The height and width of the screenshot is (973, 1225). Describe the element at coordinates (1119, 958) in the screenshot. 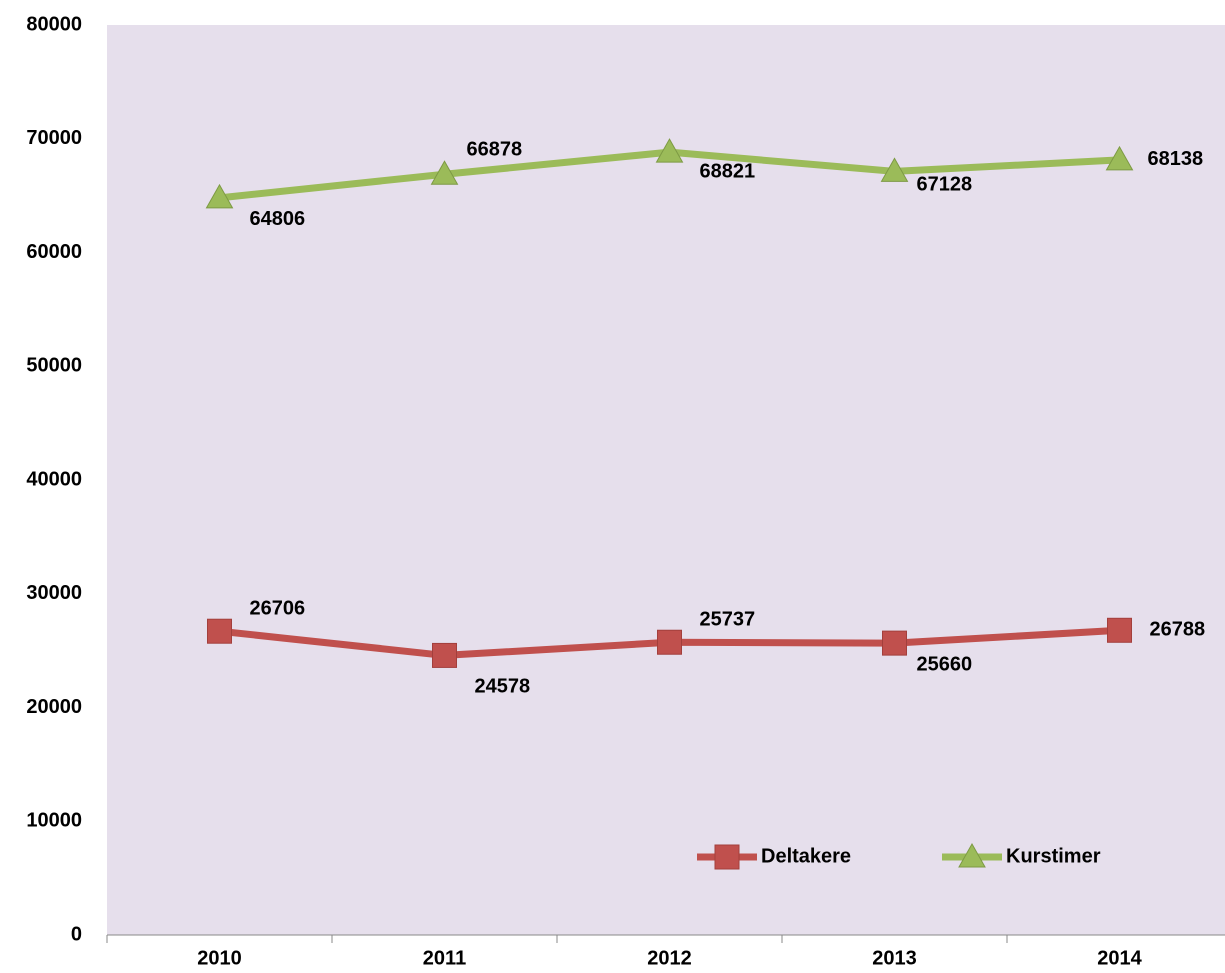

I see `x-tick-label: 2014` at that location.